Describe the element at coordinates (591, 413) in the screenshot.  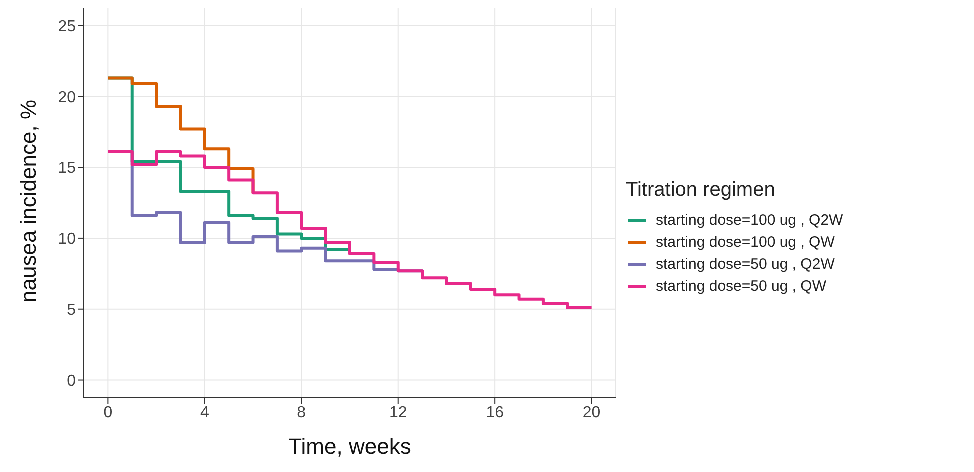
I see `x-tick-label: 20` at that location.